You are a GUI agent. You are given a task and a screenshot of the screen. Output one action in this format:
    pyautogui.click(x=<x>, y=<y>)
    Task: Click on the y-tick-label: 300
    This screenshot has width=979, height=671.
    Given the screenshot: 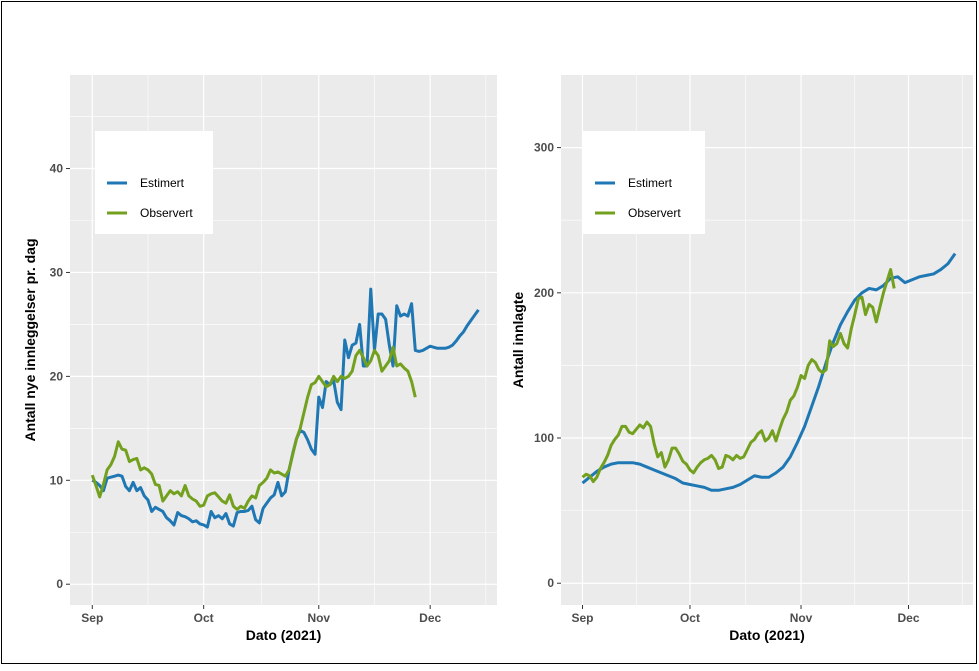 What is the action you would take?
    pyautogui.click(x=544, y=148)
    